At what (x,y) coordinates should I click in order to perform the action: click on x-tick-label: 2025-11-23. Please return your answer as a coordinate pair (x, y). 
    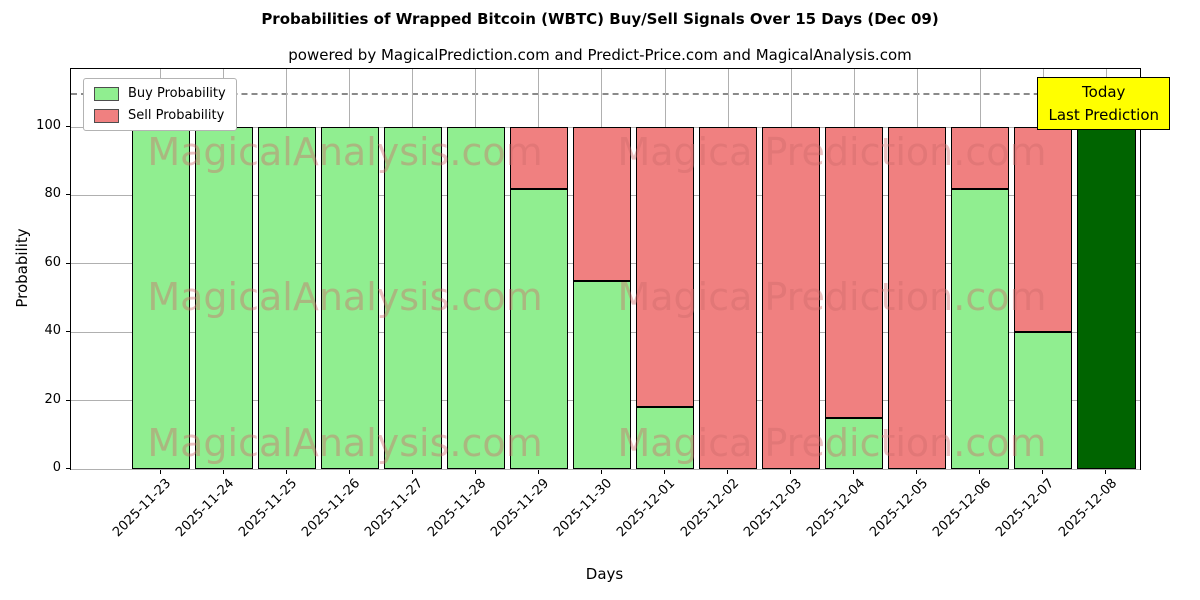
    Looking at the image, I should click on (142, 508).